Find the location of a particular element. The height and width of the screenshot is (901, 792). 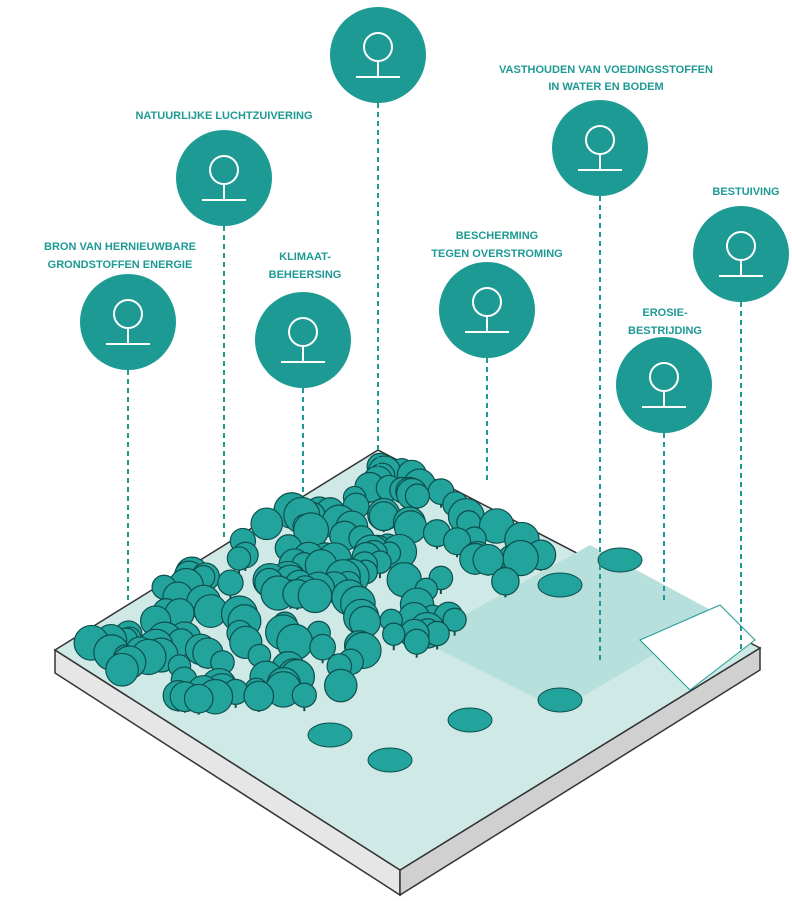

flower-field is located at coordinates (697, 647).